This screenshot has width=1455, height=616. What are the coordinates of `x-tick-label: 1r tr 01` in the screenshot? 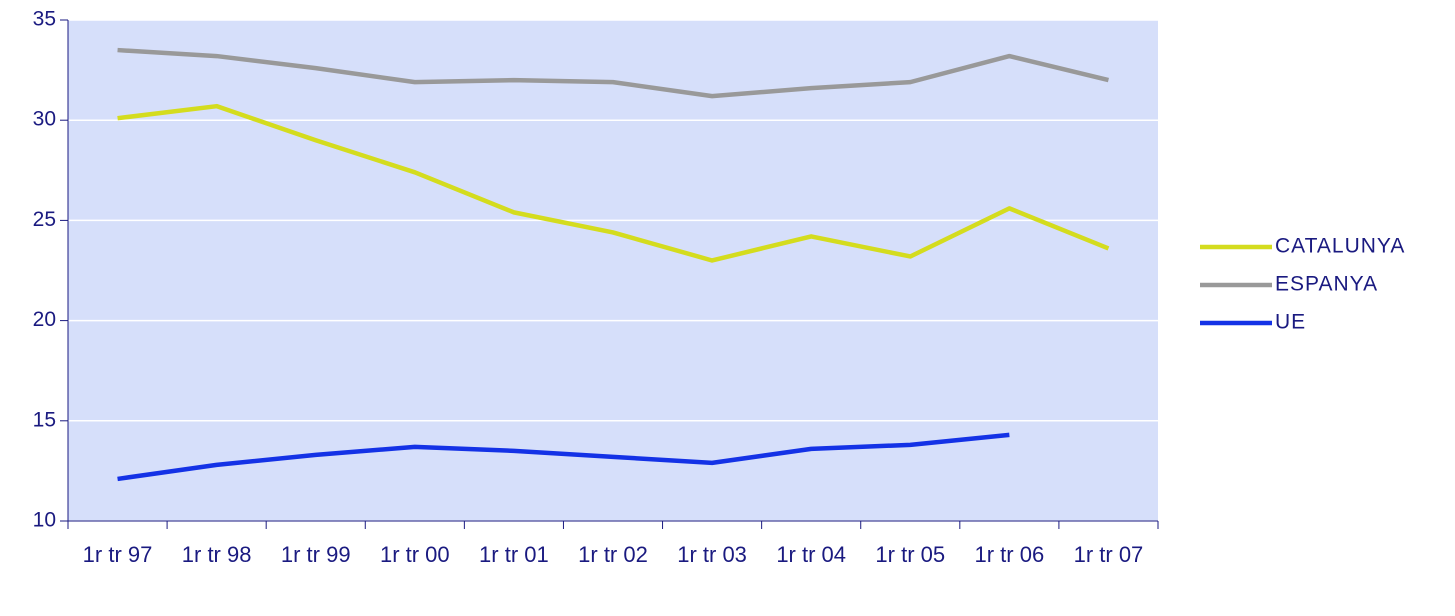 It's located at (514, 554).